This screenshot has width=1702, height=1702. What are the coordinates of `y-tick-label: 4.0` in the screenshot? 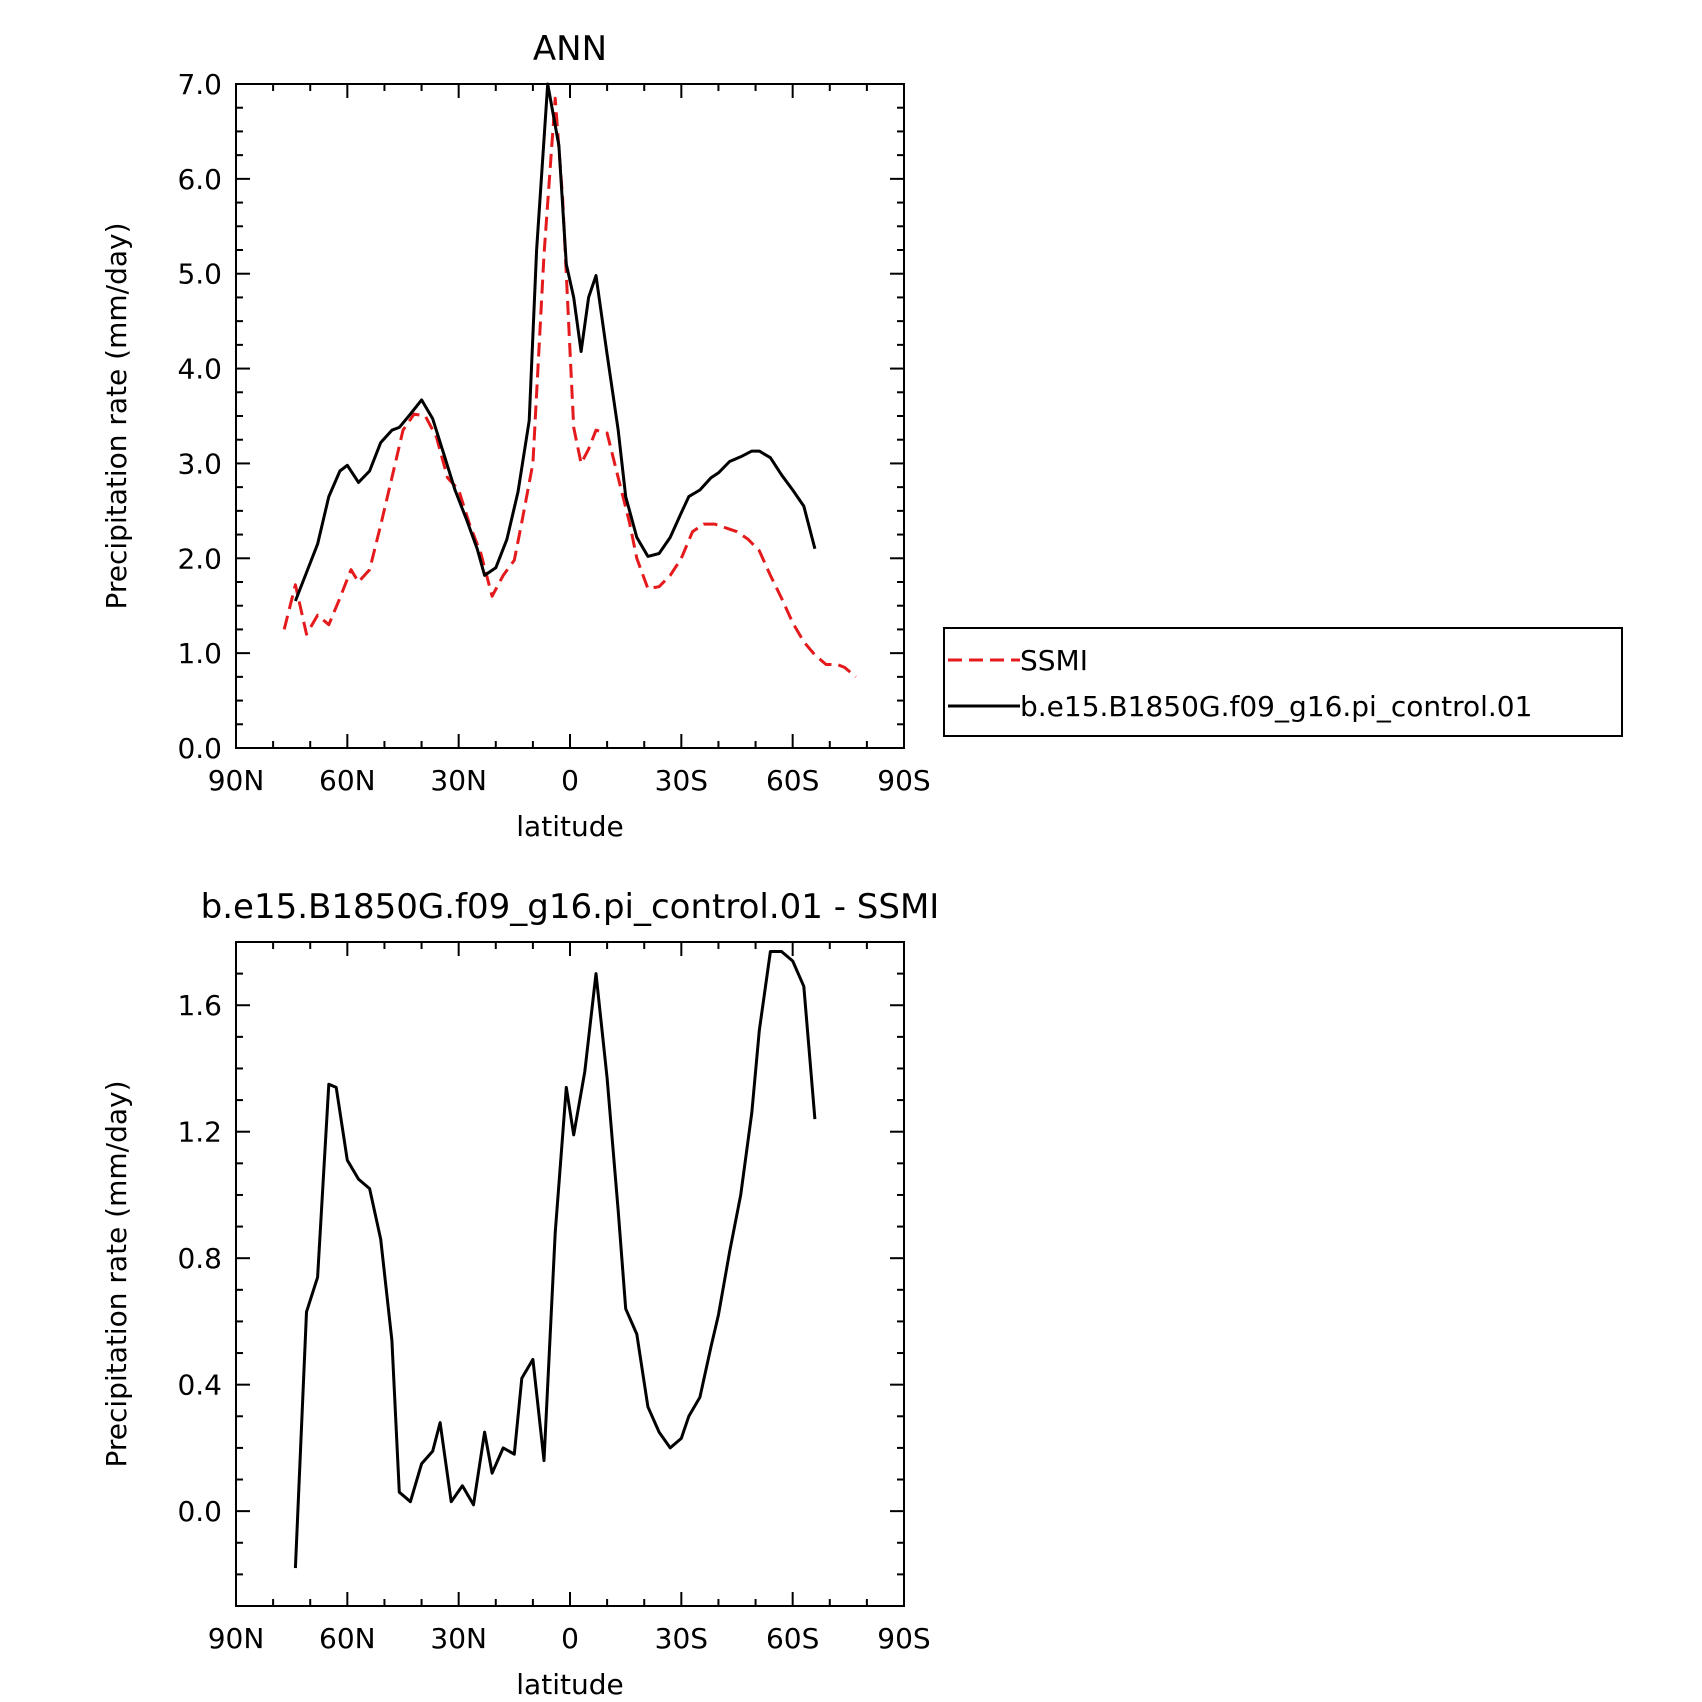 It's located at (199, 369).